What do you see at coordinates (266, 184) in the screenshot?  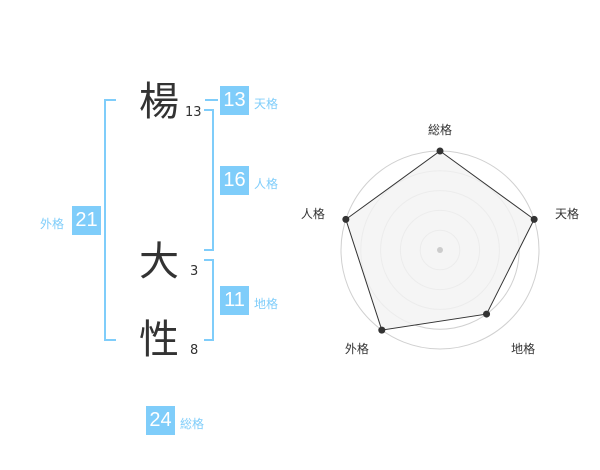 I see `jinkaku-label: 人格` at bounding box center [266, 184].